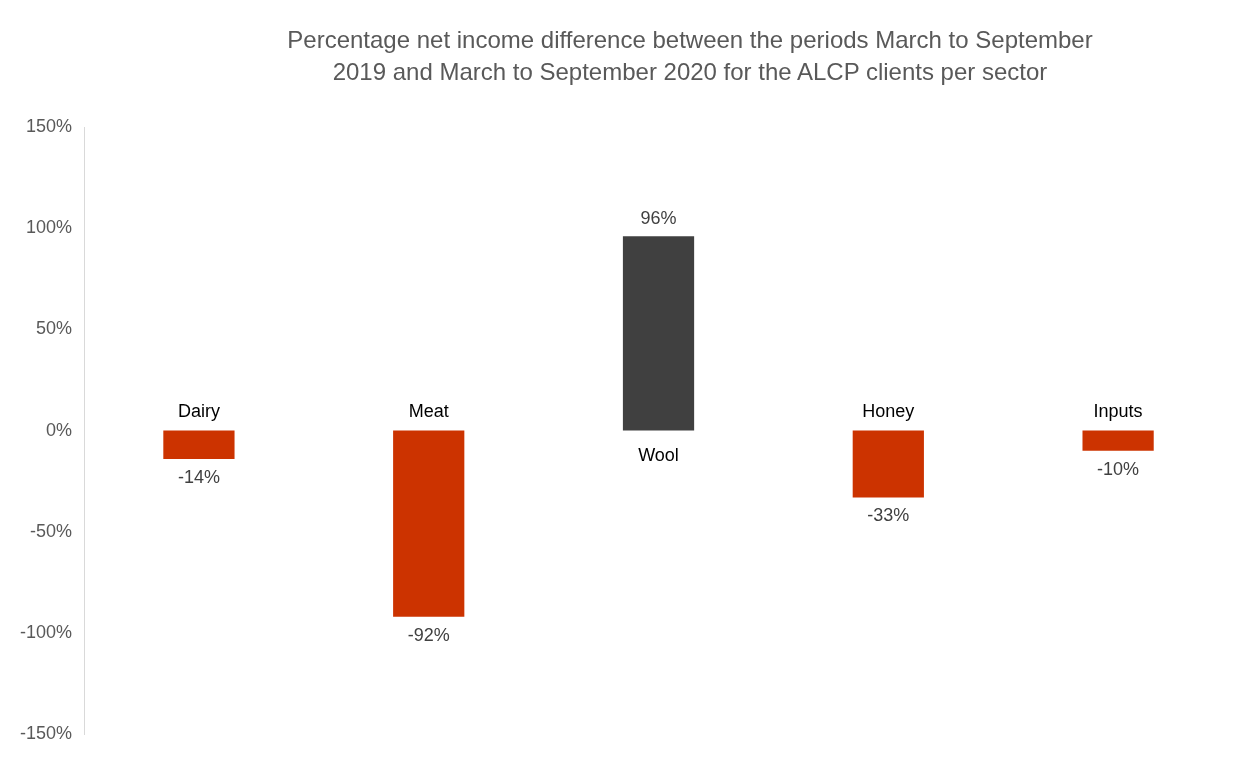 This screenshot has height=757, width=1243. I want to click on x-tick-label: Meat, so click(428, 410).